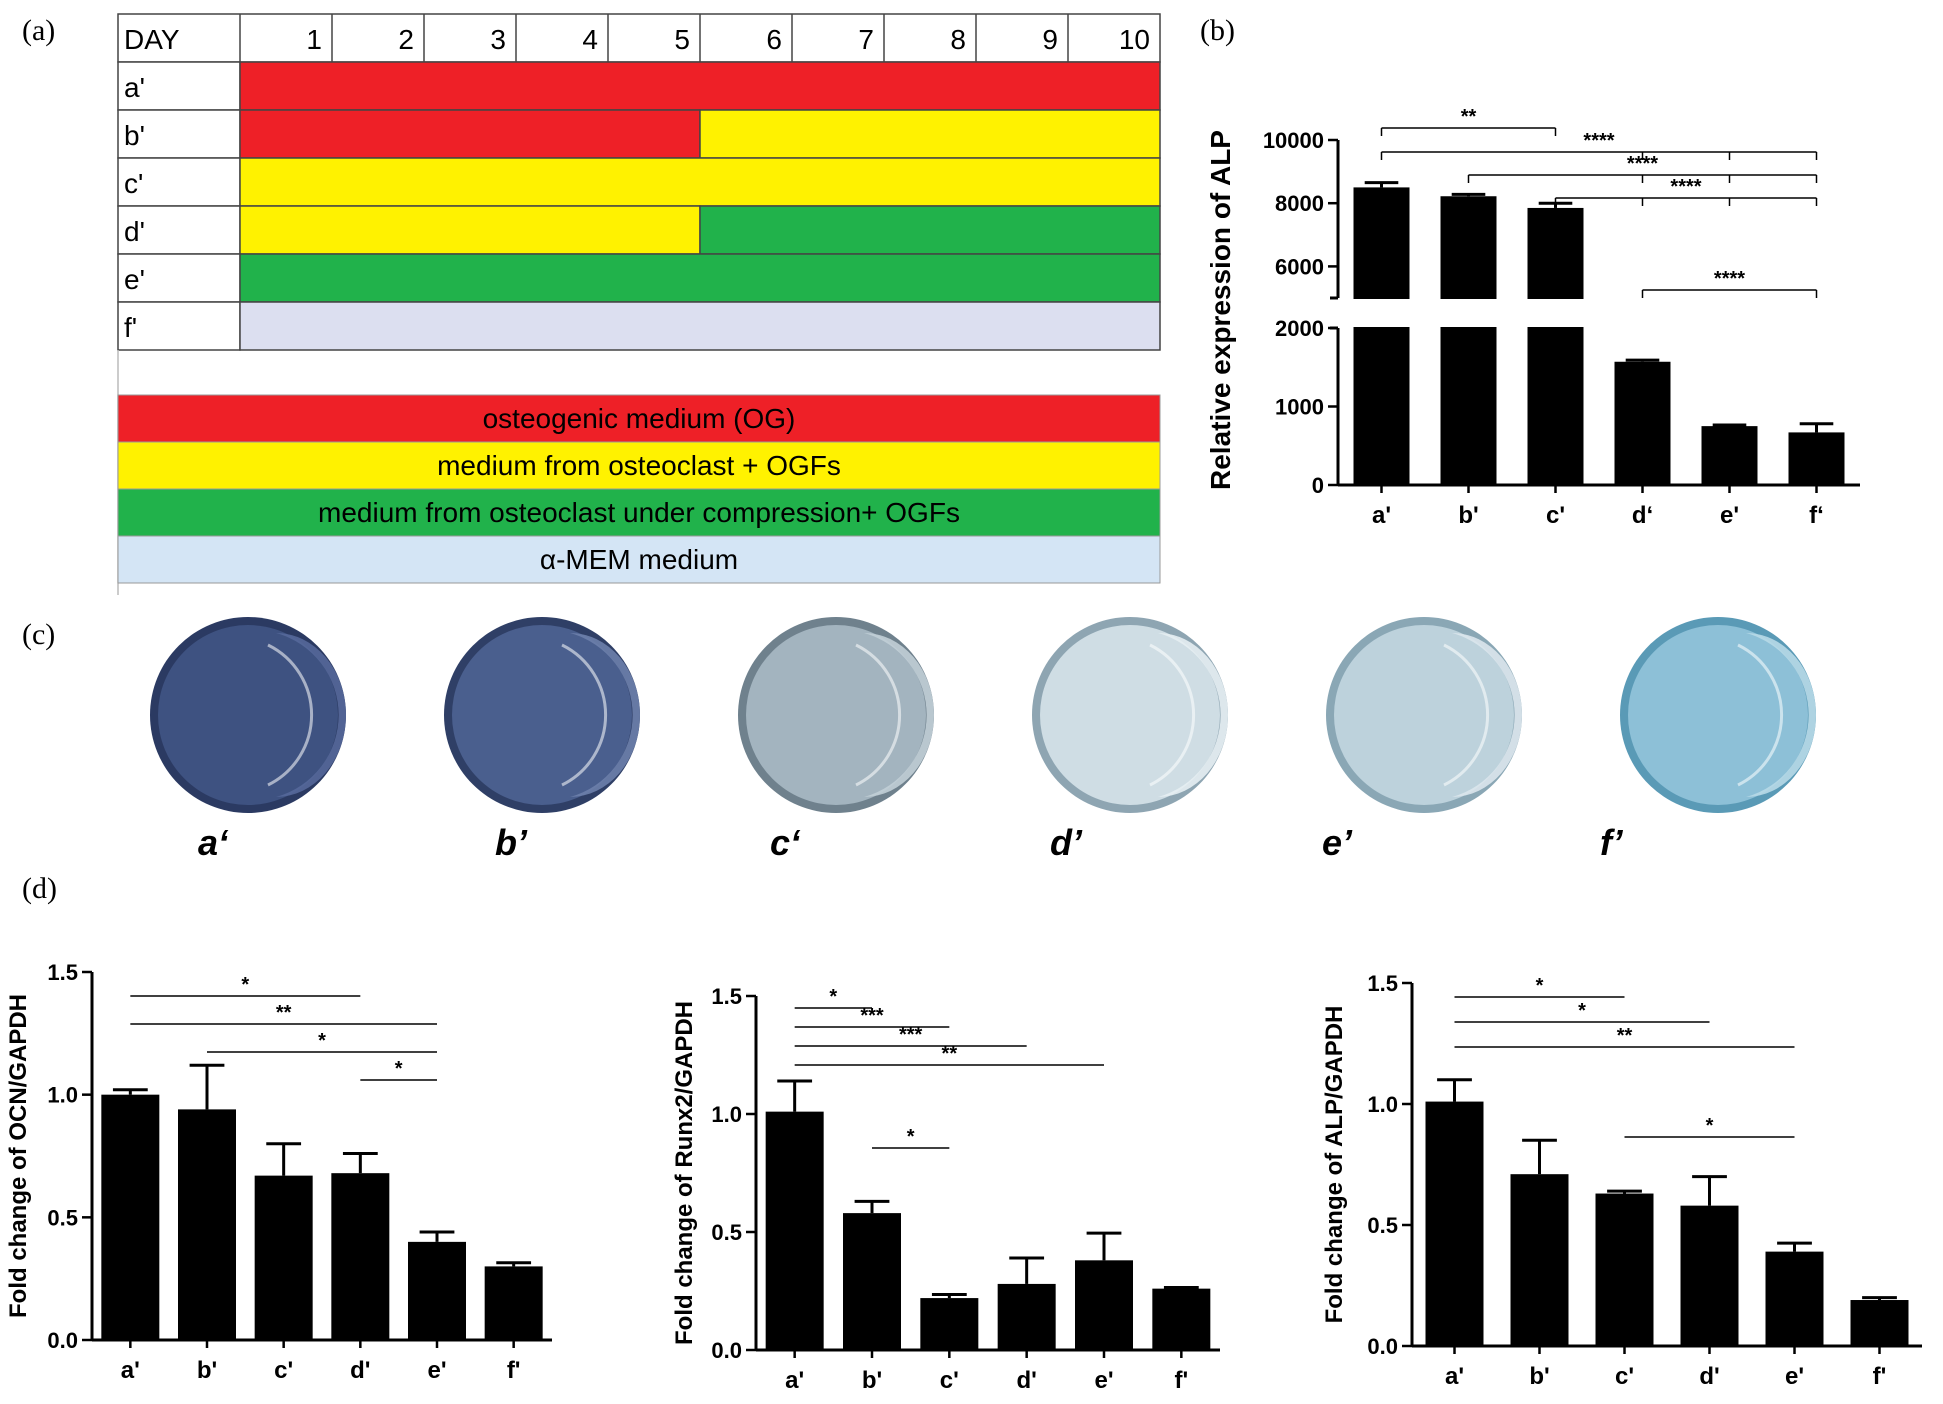 The width and height of the screenshot is (1943, 1404). What do you see at coordinates (133, 183) in the screenshot?
I see `row-label-2: c'` at bounding box center [133, 183].